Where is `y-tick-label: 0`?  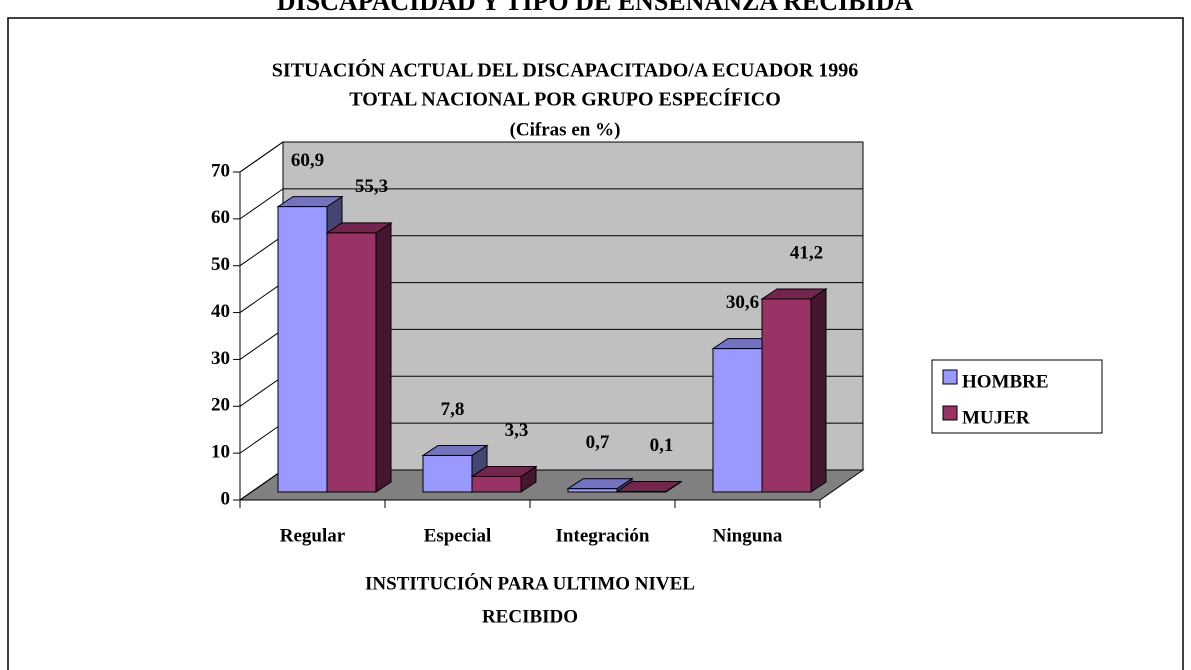 y-tick-label: 0 is located at coordinates (226, 498).